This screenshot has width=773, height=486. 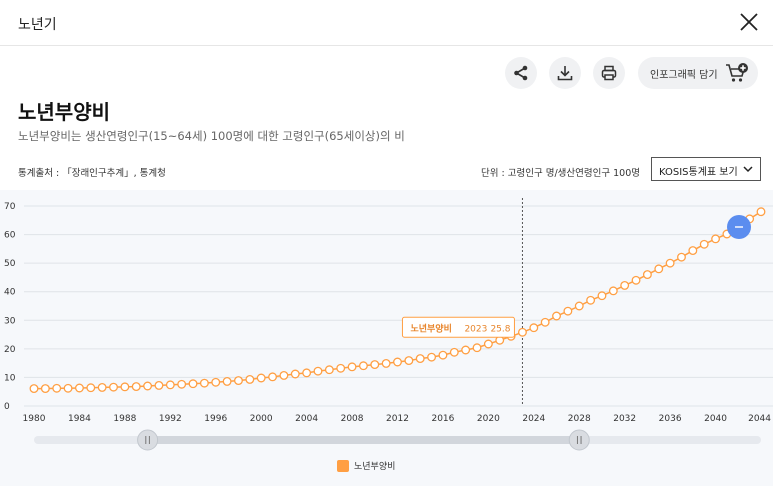 What do you see at coordinates (10, 378) in the screenshot?
I see `y-tick-label: 10` at bounding box center [10, 378].